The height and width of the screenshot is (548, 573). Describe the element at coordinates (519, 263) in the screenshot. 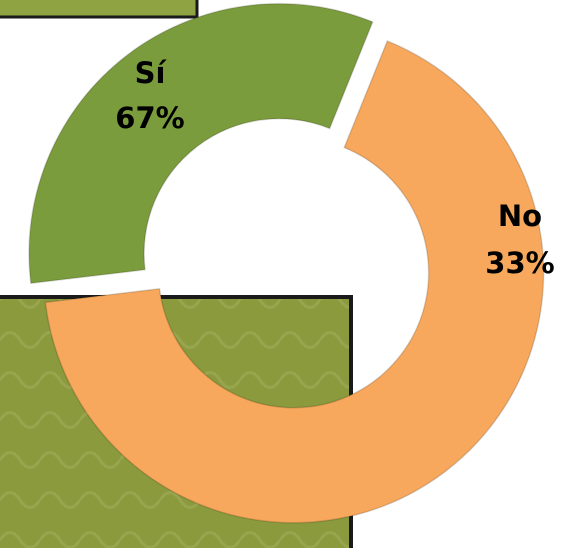

I see `slice-value-label: 33%` at that location.